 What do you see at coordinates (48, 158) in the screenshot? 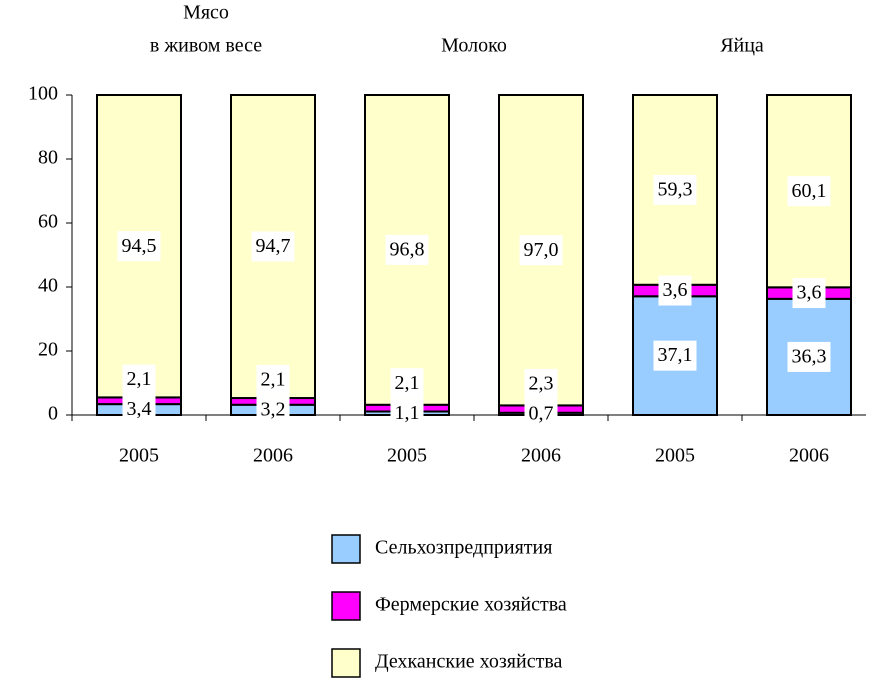
I see `y-tick-label: 80` at bounding box center [48, 158].